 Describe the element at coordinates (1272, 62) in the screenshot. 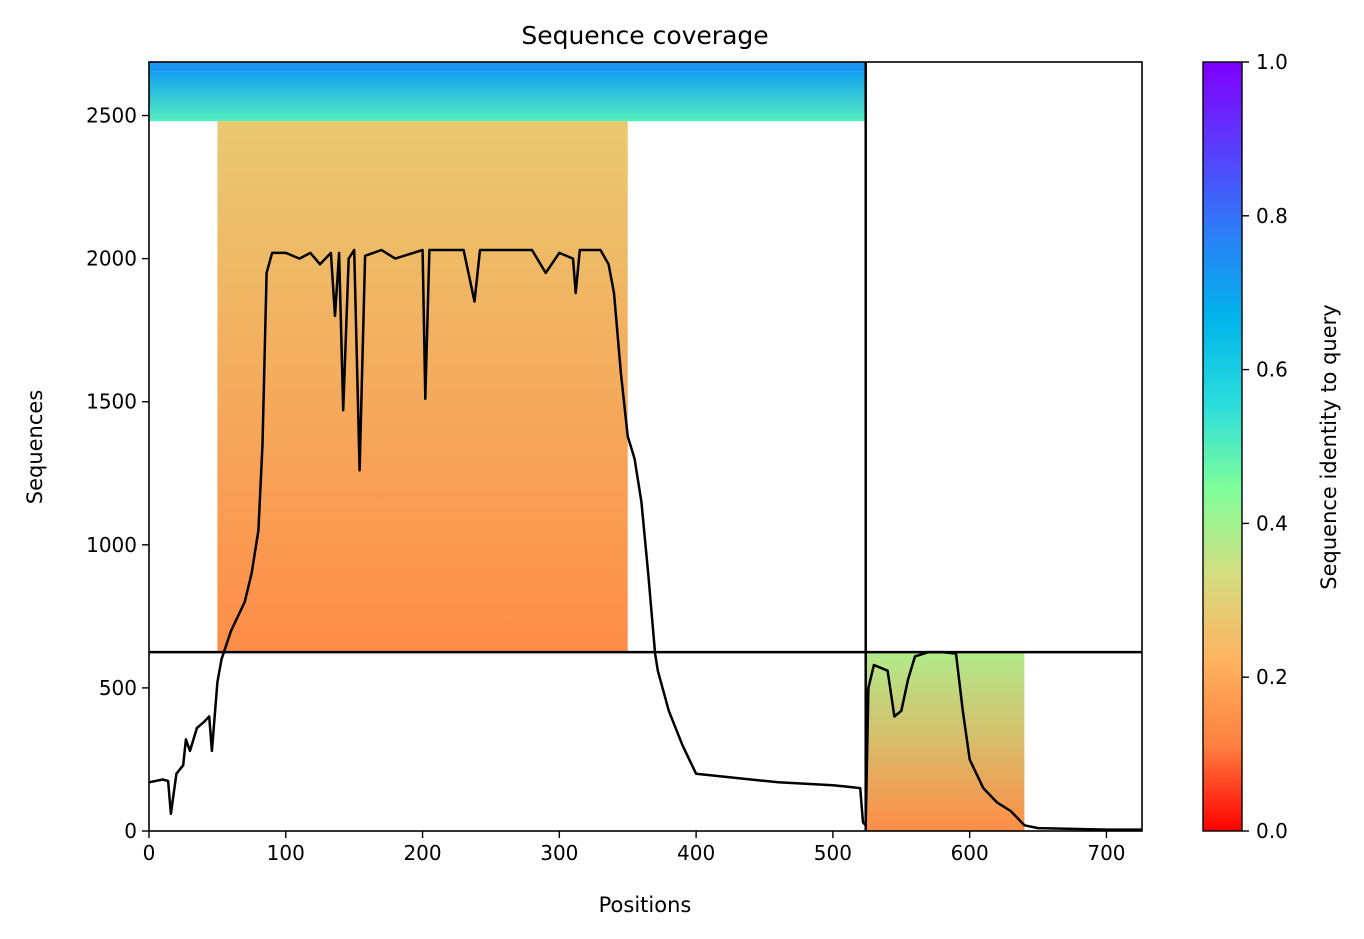

I see `colorbar-tick-label: 1.0` at that location.